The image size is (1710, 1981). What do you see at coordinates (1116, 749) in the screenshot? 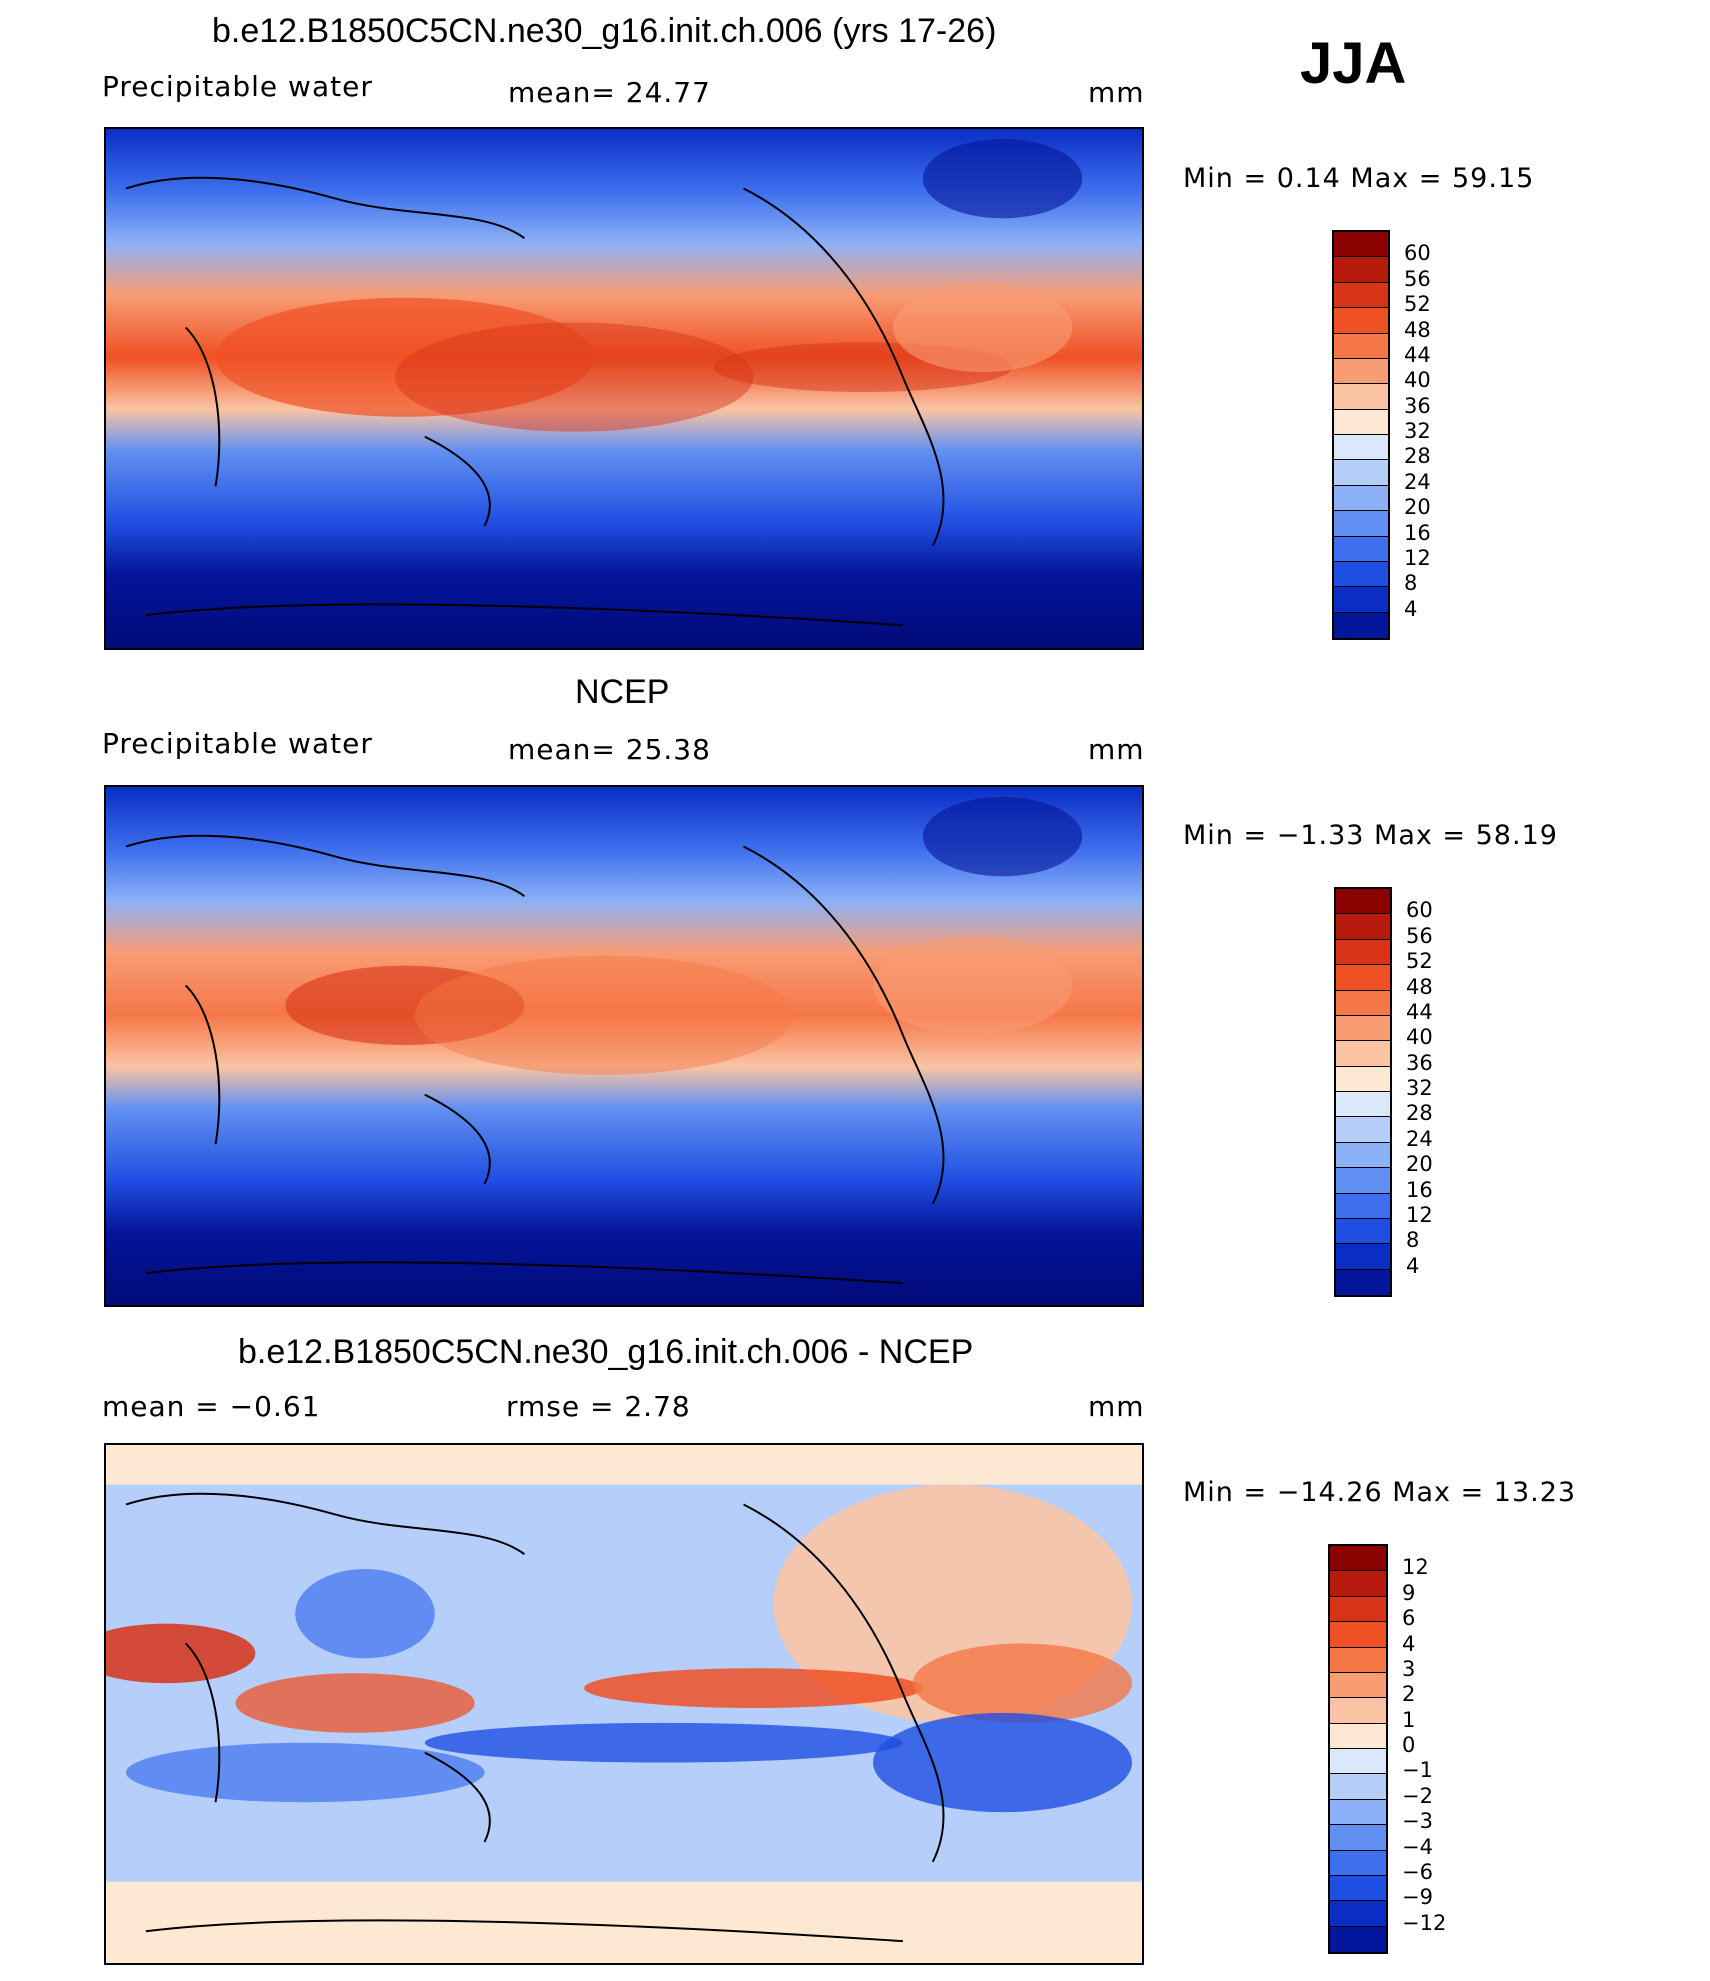
I see `panel-2-units: mm` at bounding box center [1116, 749].